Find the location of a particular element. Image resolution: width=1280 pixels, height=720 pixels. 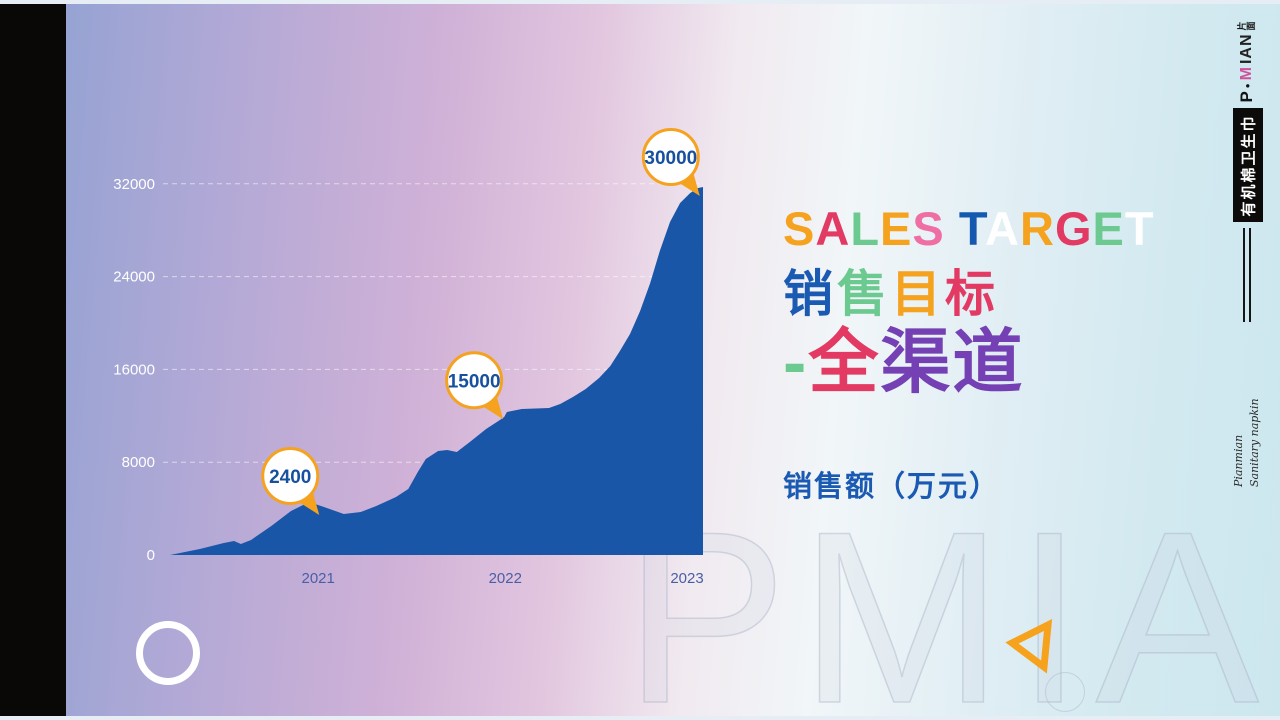

title-english: SALES TARGET is located at coordinates (969, 229).